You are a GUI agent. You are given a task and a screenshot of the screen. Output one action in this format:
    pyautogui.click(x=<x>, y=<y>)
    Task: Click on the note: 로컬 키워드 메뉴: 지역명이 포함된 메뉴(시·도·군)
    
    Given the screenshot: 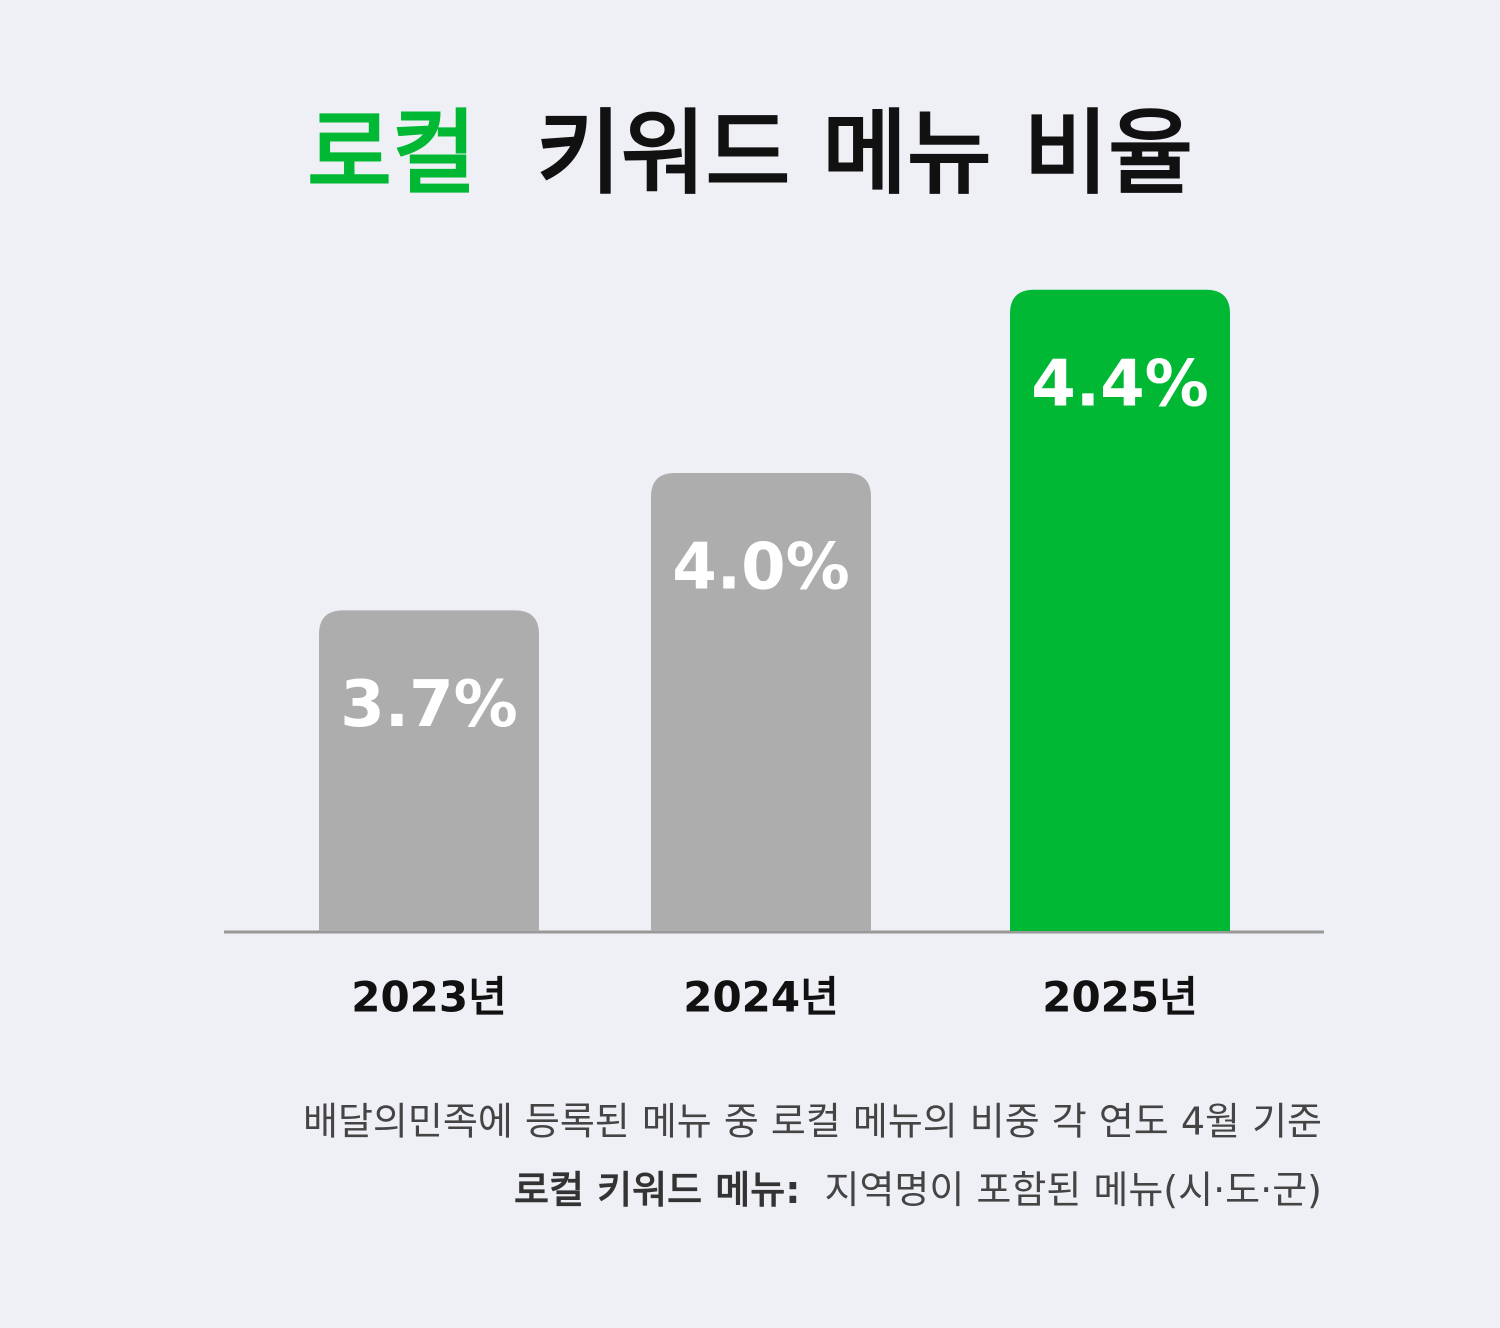 What is the action you would take?
    pyautogui.click(x=918, y=1190)
    